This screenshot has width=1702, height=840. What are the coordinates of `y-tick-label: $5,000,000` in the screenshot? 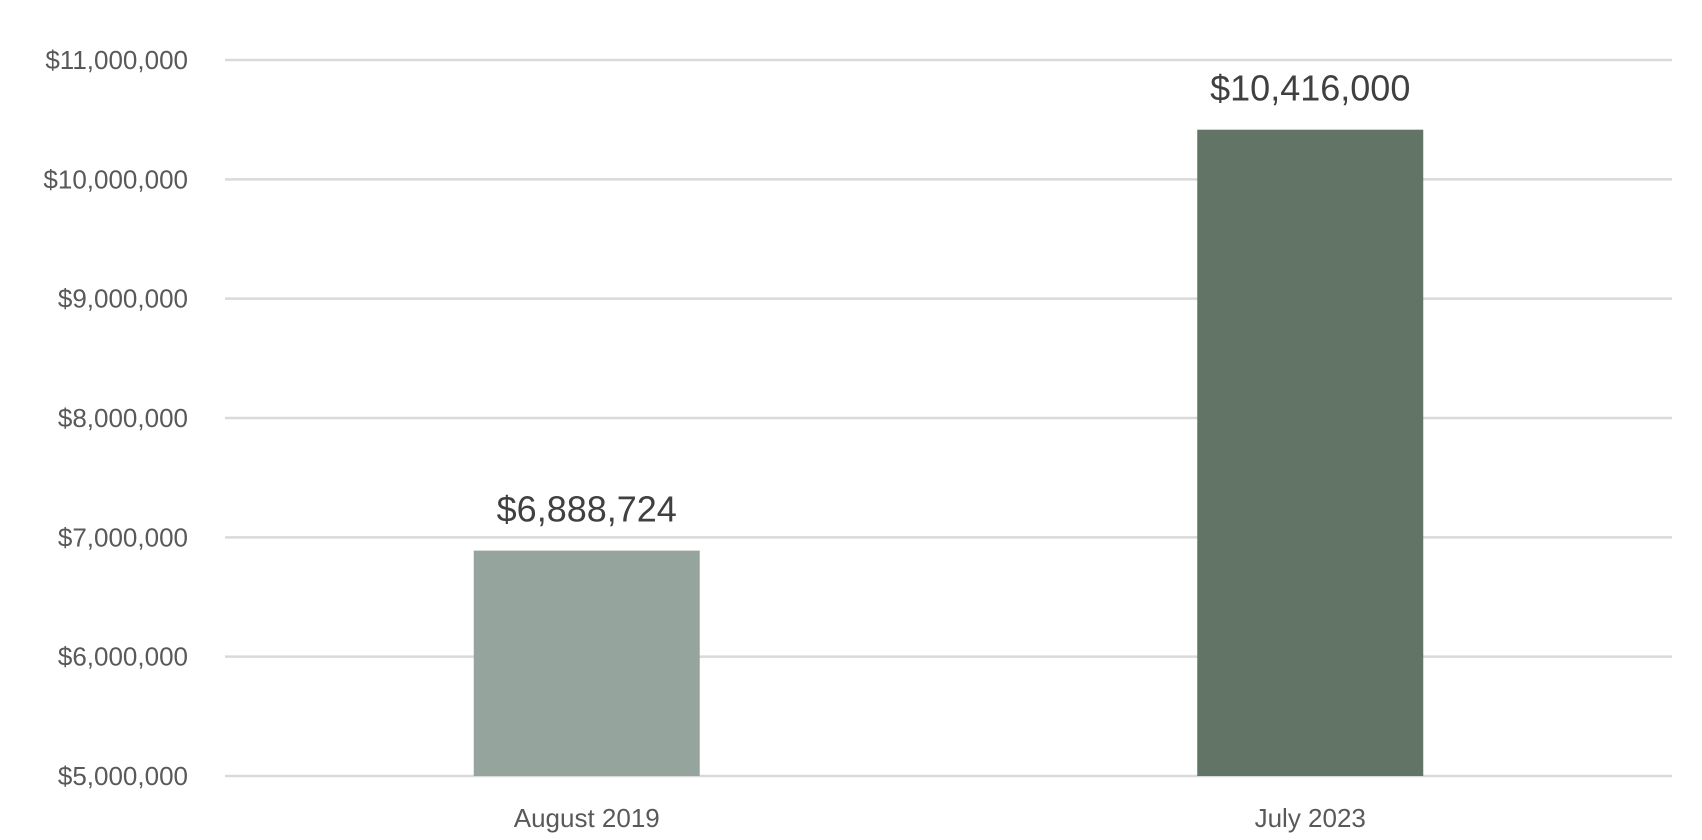 It's located at (123, 776).